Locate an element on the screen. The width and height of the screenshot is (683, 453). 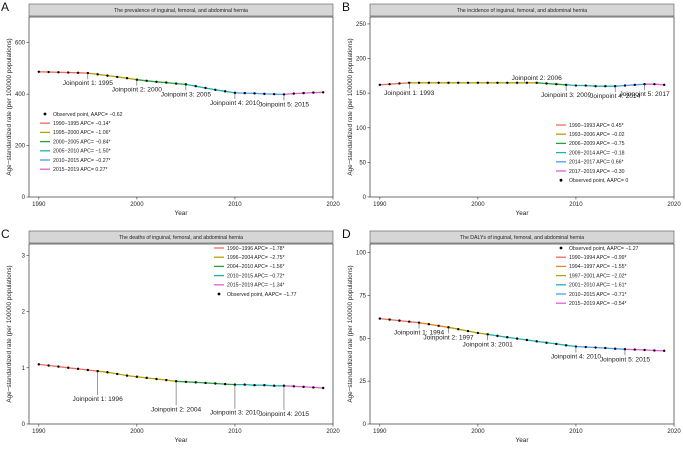
legend-entry: 2015−2019 APC= −1.34* is located at coordinates (256, 286).